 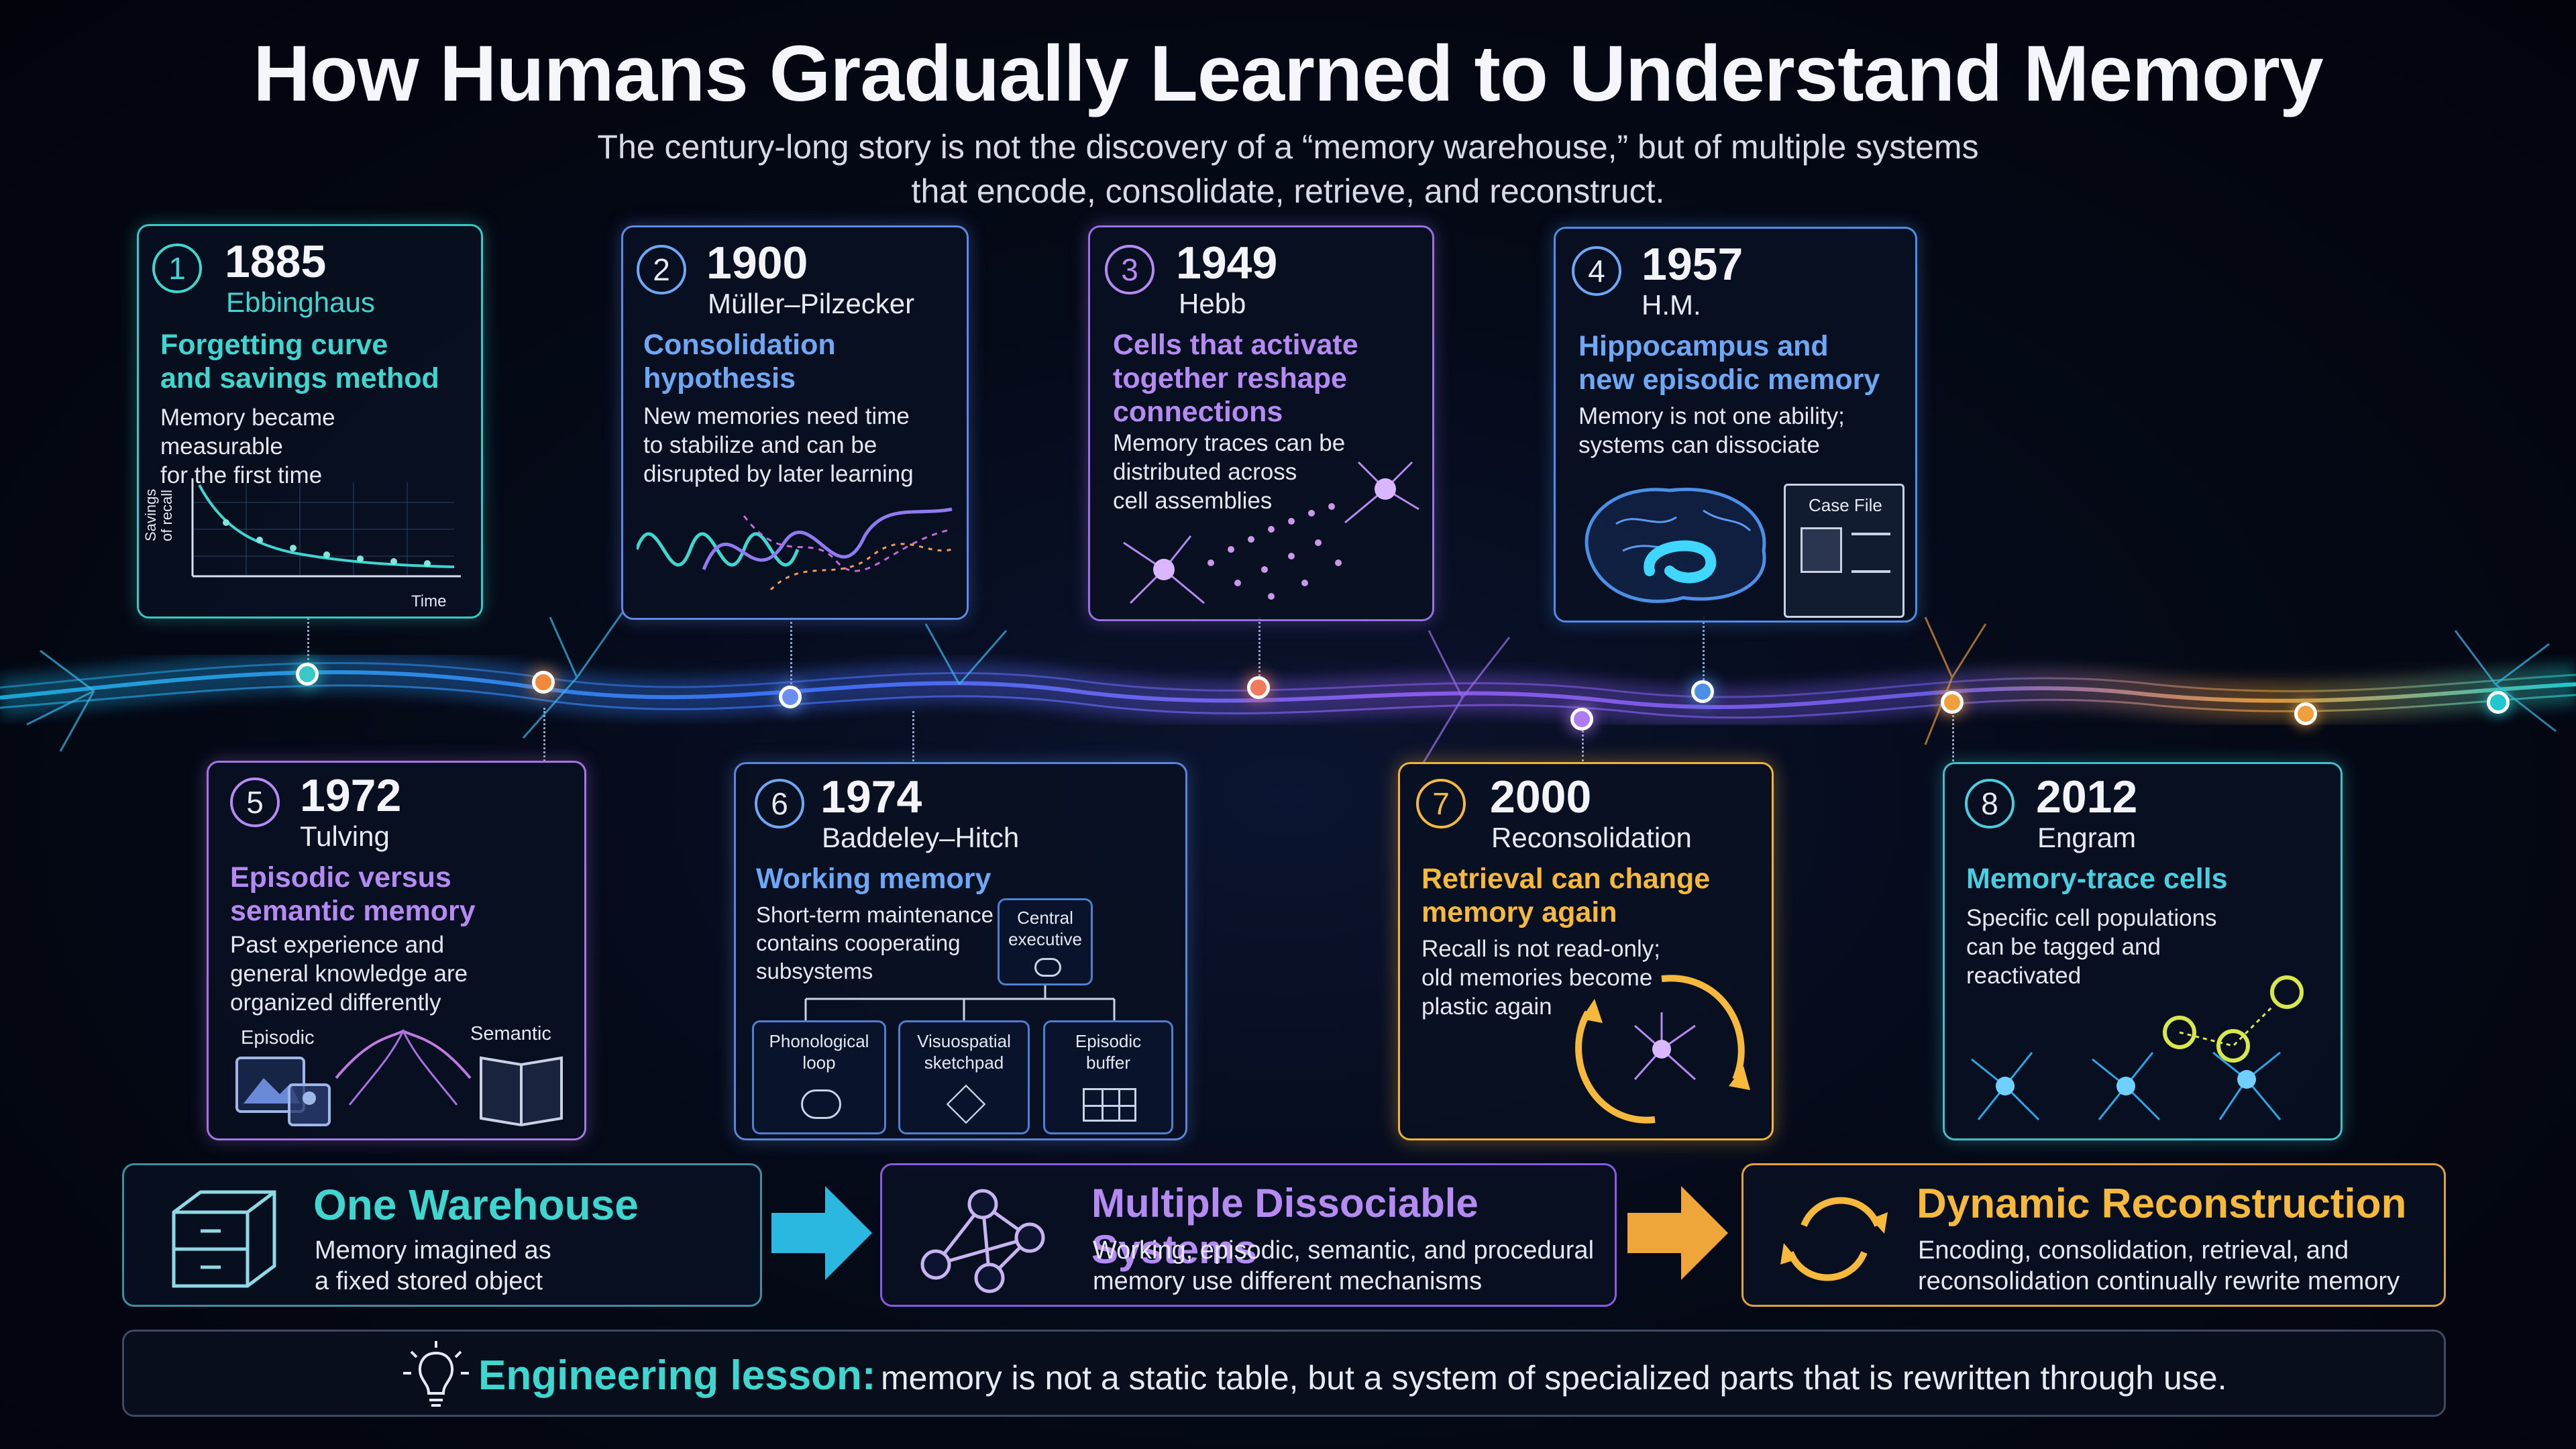 What do you see at coordinates (166, 515) in the screenshot?
I see `ylabel-line-2: of recall` at bounding box center [166, 515].